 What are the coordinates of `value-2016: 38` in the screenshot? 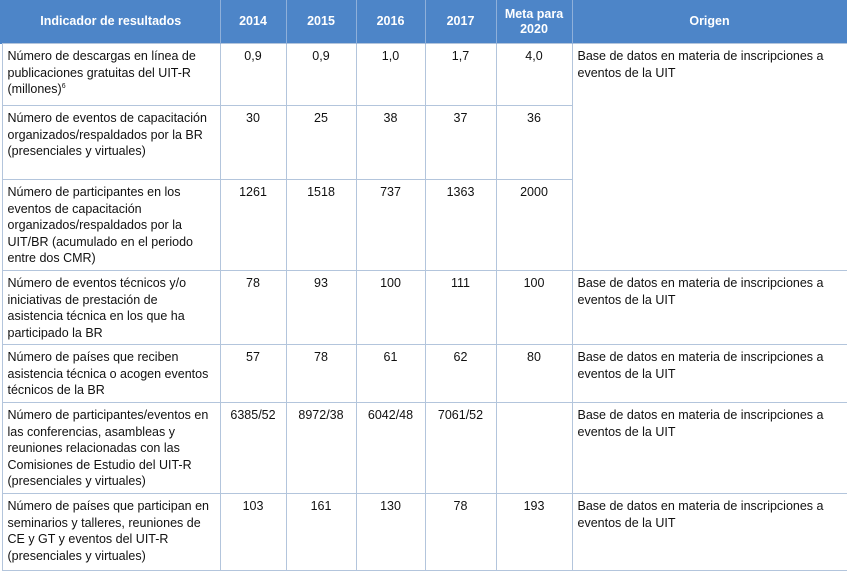 It's located at (390, 142).